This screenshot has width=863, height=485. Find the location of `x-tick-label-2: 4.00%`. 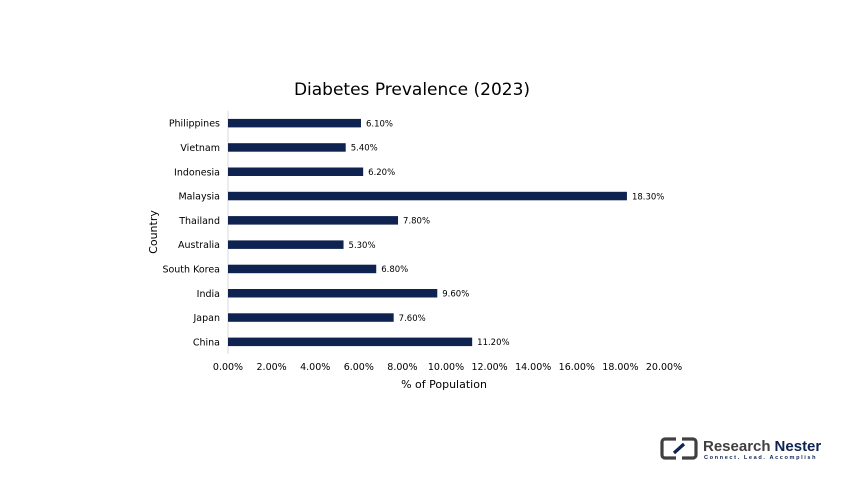

x-tick-label-2: 4.00% is located at coordinates (315, 367).